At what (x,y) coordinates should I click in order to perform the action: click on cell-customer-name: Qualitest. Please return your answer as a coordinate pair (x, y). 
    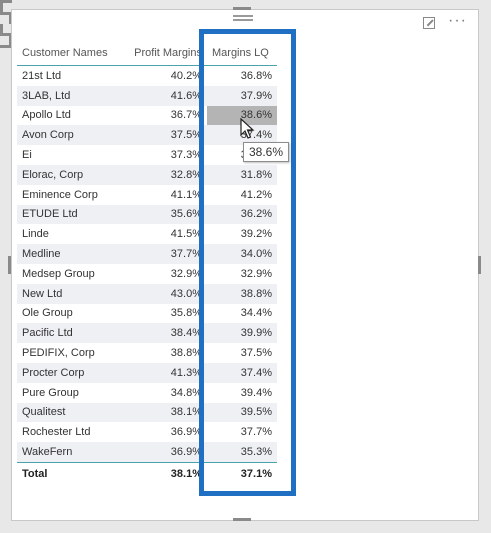
    Looking at the image, I should click on (69, 412).